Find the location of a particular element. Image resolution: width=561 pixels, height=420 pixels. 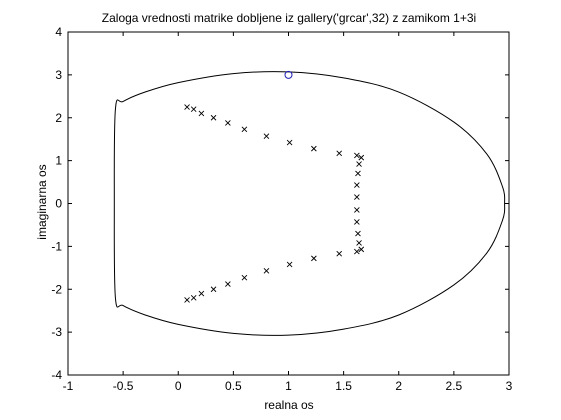

y-tick-label: 2 is located at coordinates (58, 118).